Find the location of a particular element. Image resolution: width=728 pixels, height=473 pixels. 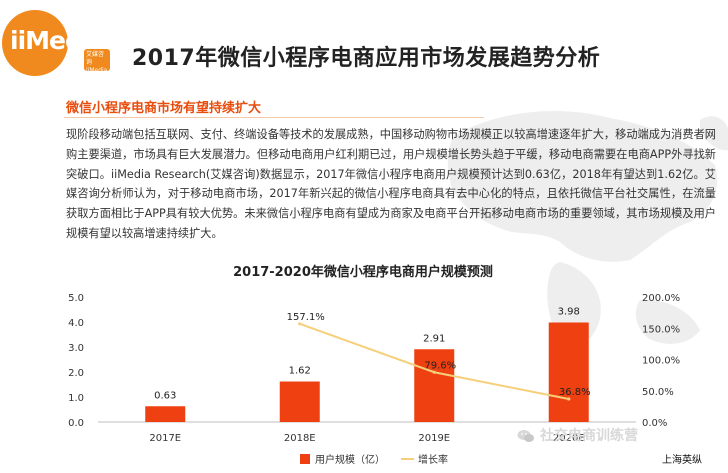

iimedia-logo: iiMedia 艾媒咨询 iiMedia Research is located at coordinates (61, 43).